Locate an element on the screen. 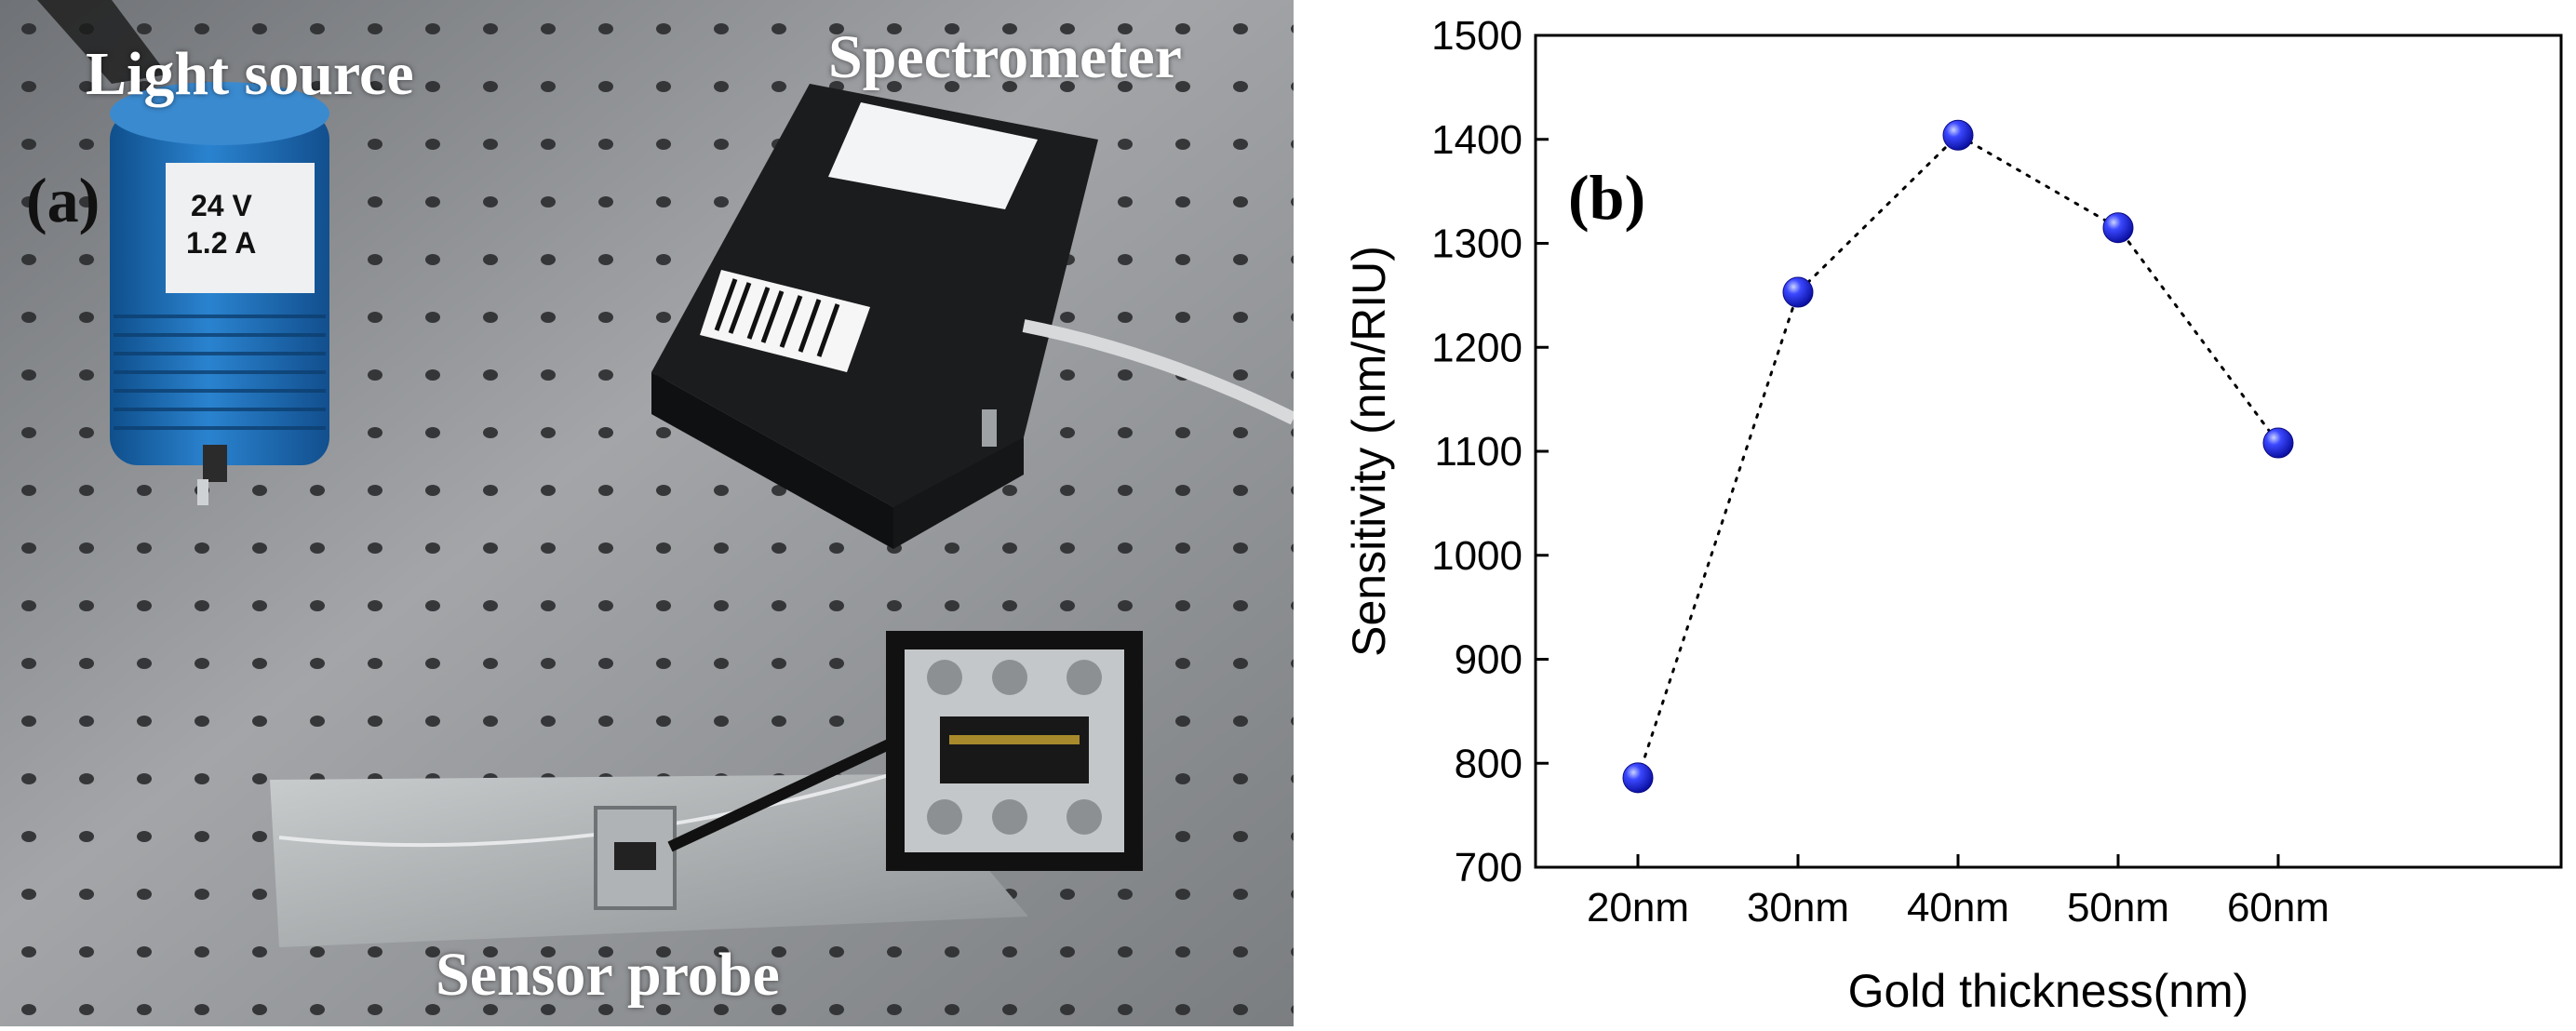 The width and height of the screenshot is (2576, 1031). sensor-probe-device is located at coordinates (649, 843).